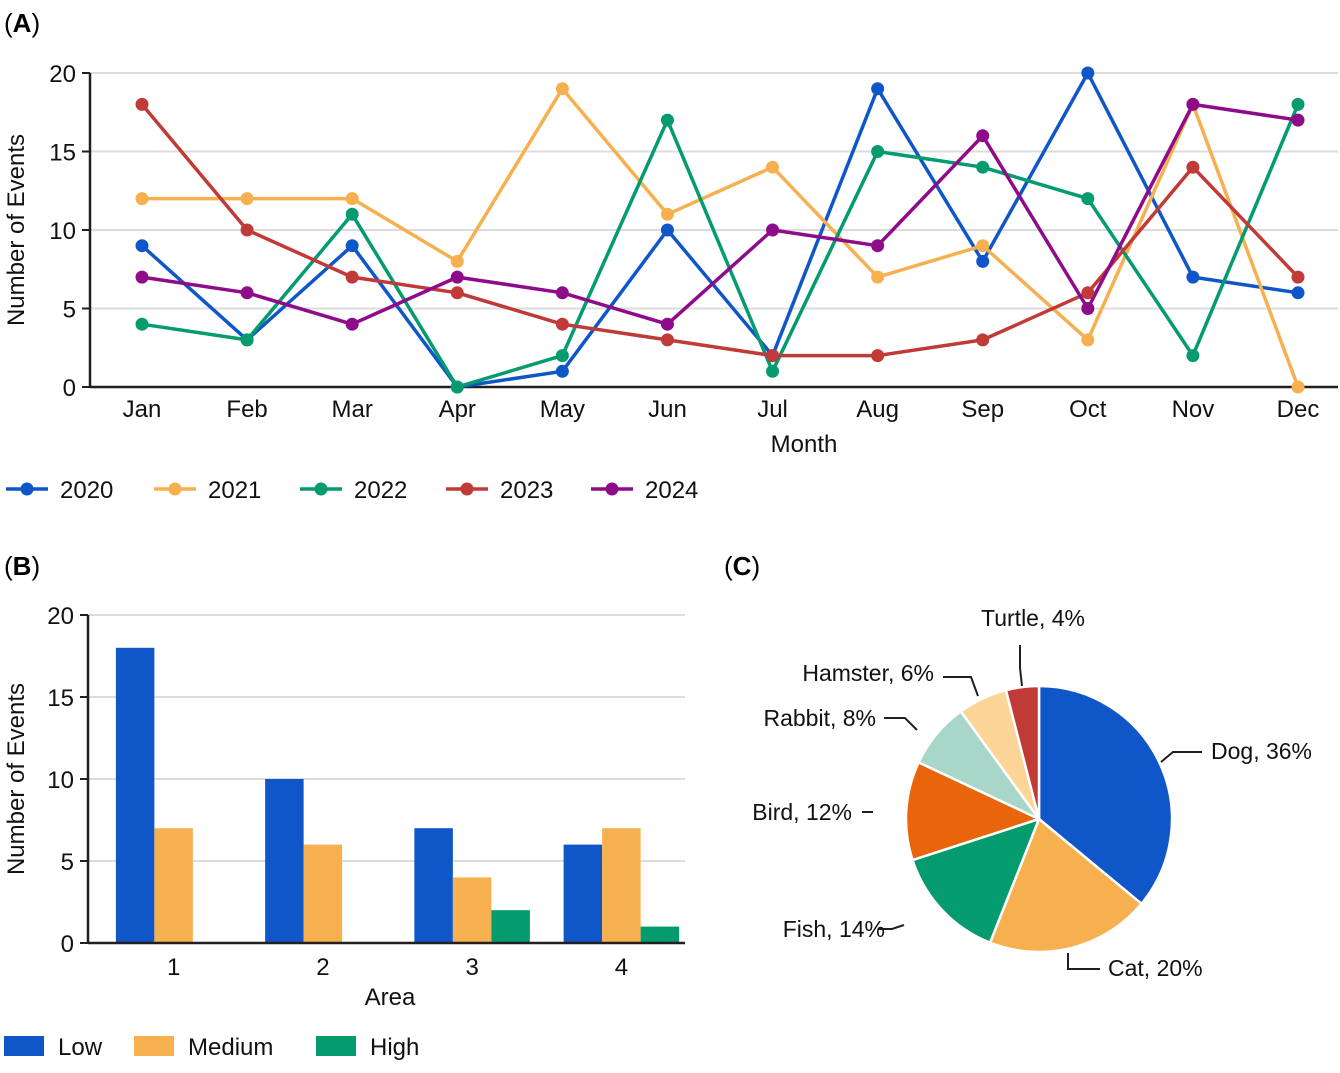  I want to click on legend-label-2021: 2021, so click(234, 490).